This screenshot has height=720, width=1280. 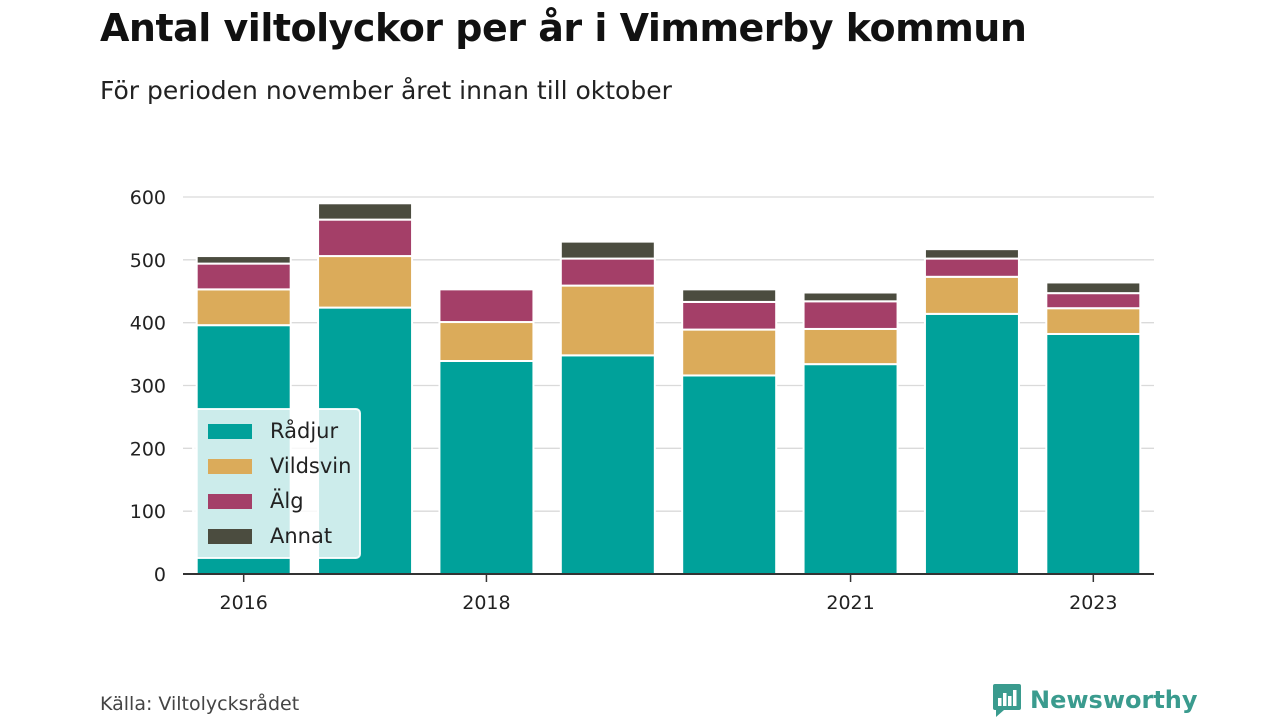 What do you see at coordinates (301, 536) in the screenshot?
I see `legend-label: Annat` at bounding box center [301, 536].